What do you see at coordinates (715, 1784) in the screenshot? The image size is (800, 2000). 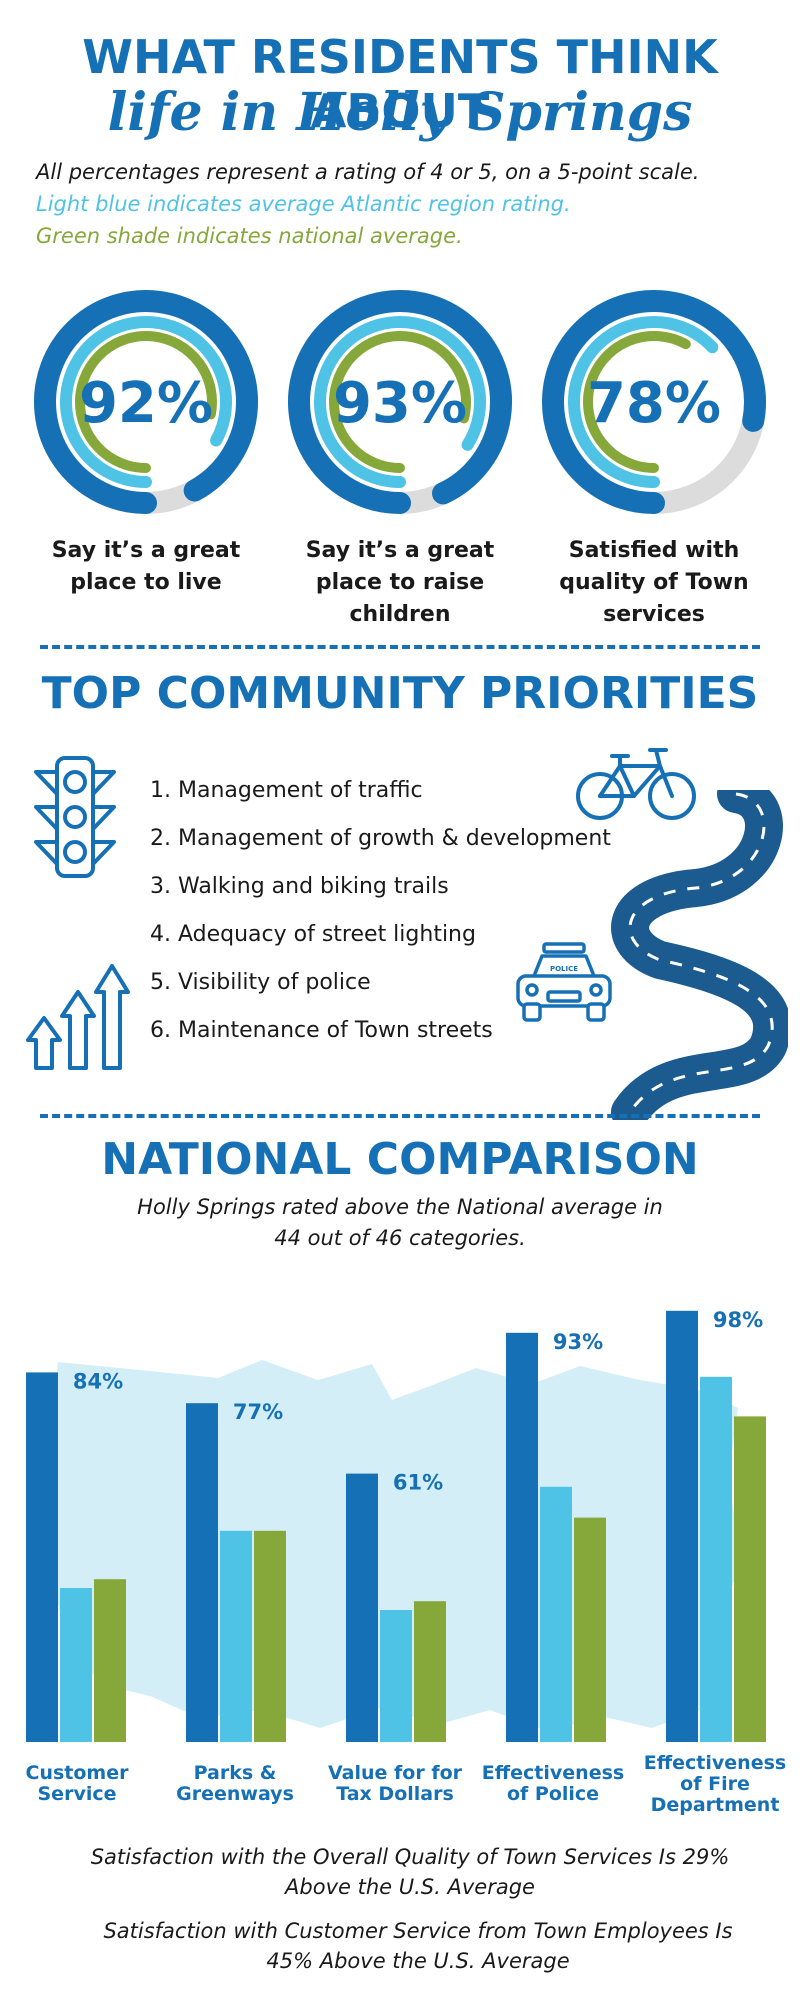 I see `category-label: Effectiveness of Fire Department` at bounding box center [715, 1784].